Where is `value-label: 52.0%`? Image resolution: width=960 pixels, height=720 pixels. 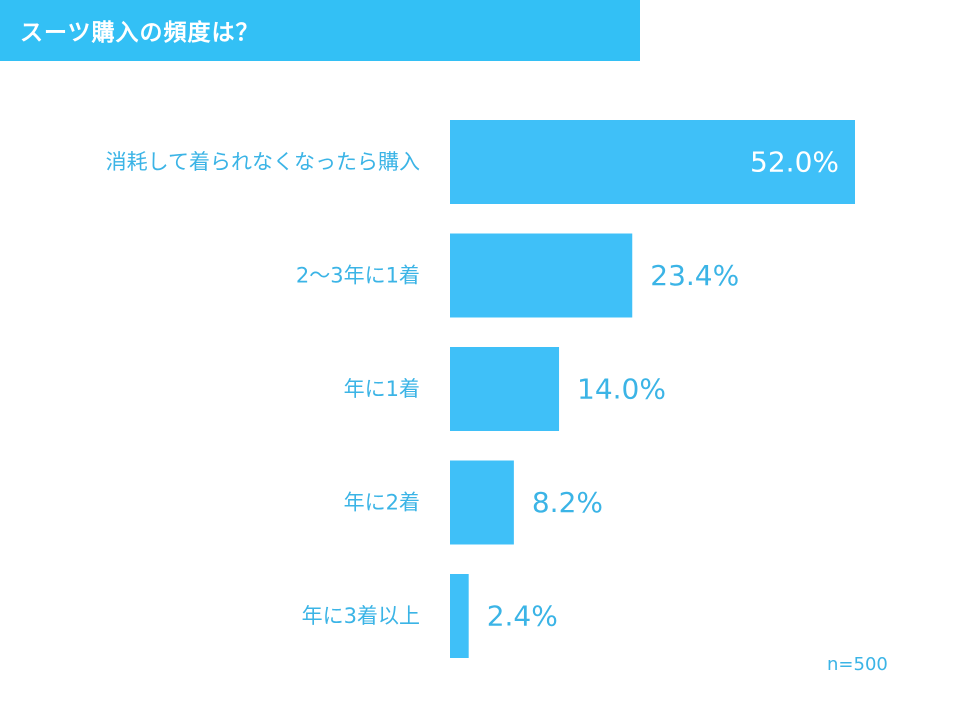
value-label: 52.0% is located at coordinates (794, 162).